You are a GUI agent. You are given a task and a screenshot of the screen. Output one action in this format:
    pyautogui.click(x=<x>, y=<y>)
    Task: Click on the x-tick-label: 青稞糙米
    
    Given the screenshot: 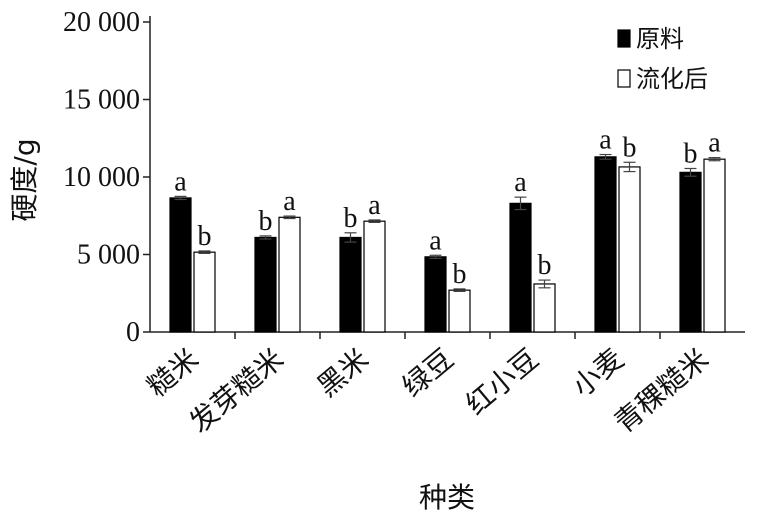 What is the action you would take?
    pyautogui.click(x=661, y=390)
    